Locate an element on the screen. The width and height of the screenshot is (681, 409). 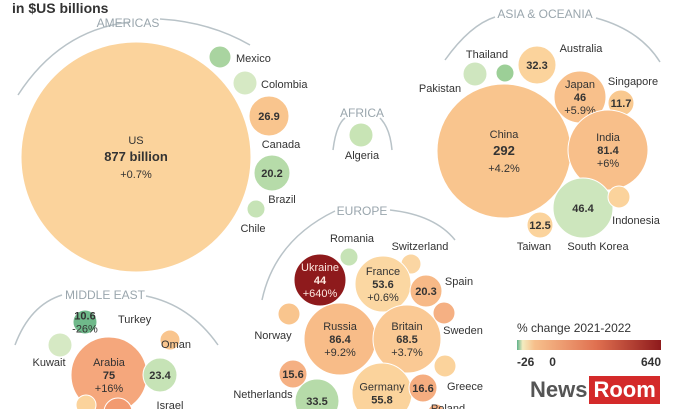
change-label: +5.9% is located at coordinates (580, 111).